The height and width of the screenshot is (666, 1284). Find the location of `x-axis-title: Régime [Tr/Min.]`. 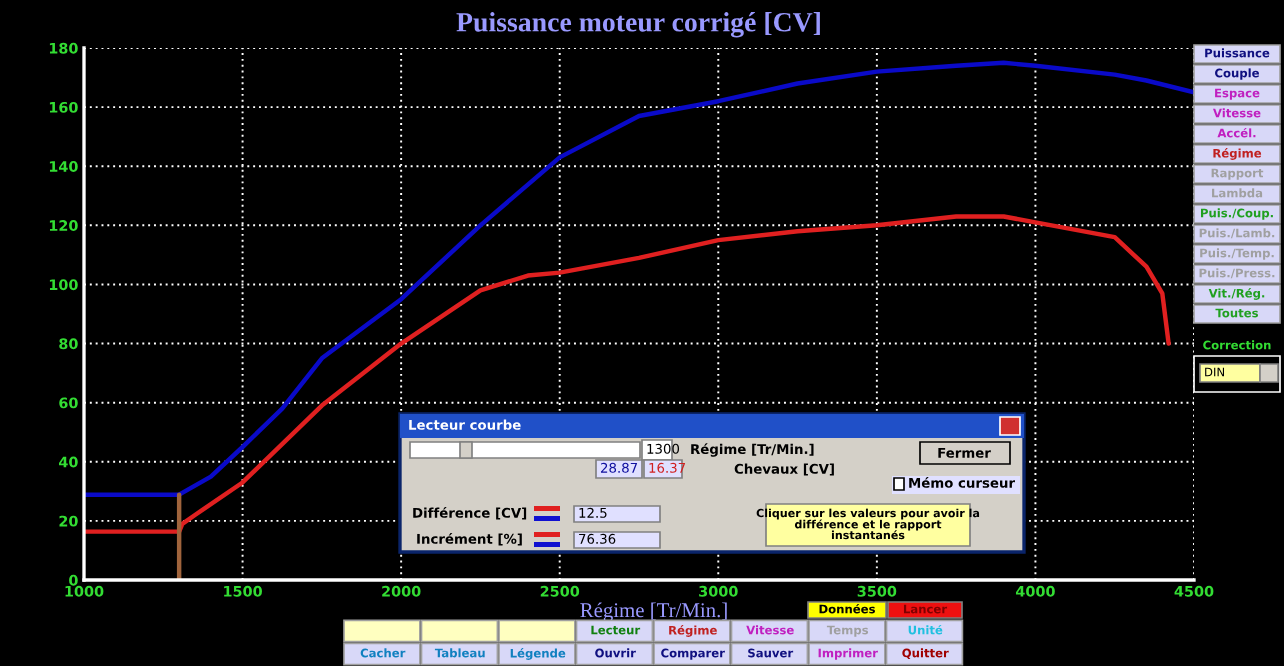

x-axis-title: Régime [Tr/Min.] is located at coordinates (653, 612).